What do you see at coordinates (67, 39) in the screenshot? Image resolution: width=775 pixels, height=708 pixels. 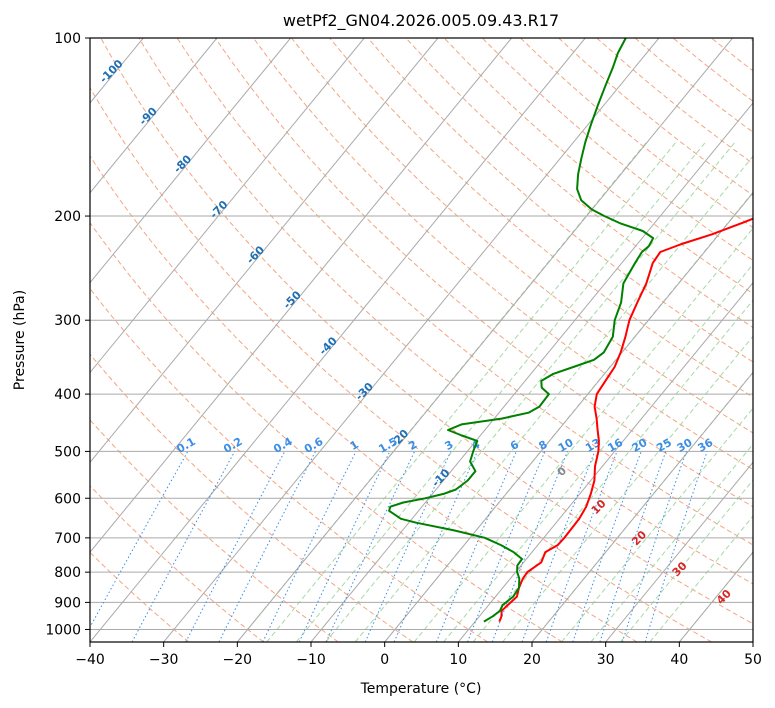 I see `y-tick-label: 100` at bounding box center [67, 39].